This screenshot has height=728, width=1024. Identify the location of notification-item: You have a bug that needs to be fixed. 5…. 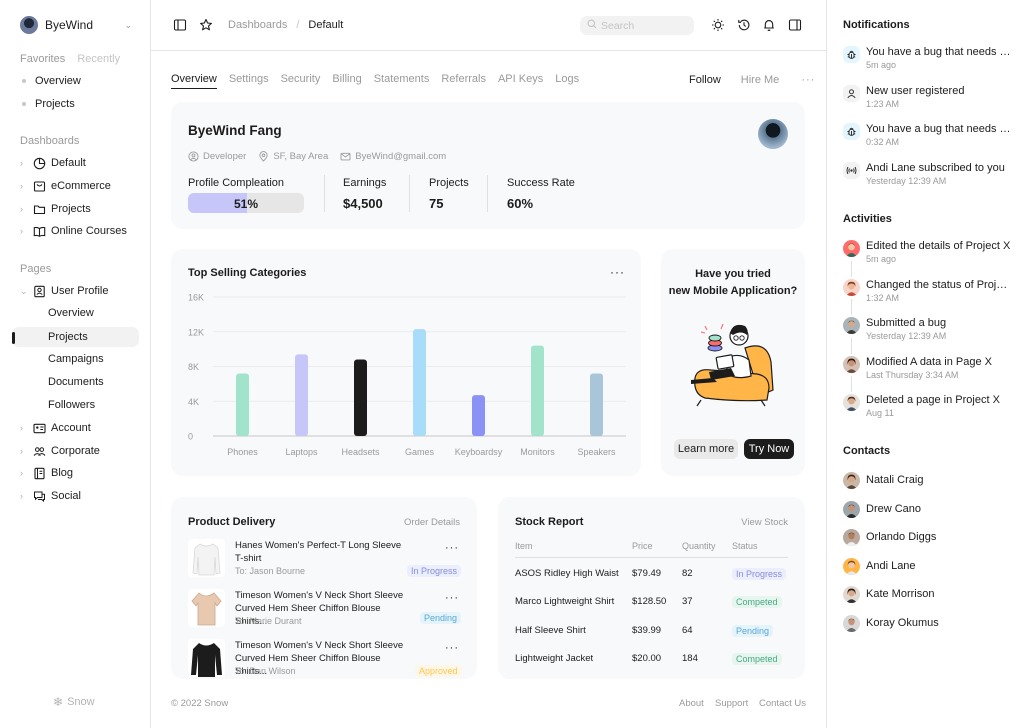
(928, 62).